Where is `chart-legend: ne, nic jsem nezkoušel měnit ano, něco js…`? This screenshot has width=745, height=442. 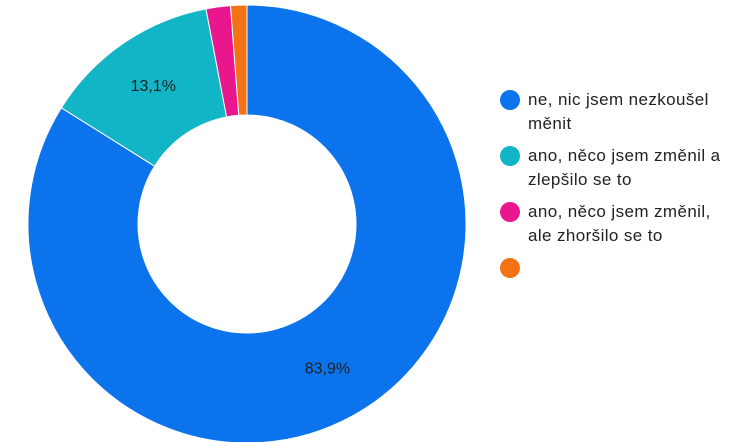 chart-legend: ne, nic jsem nezkoušel měnit ano, něco js… is located at coordinates (620, 187).